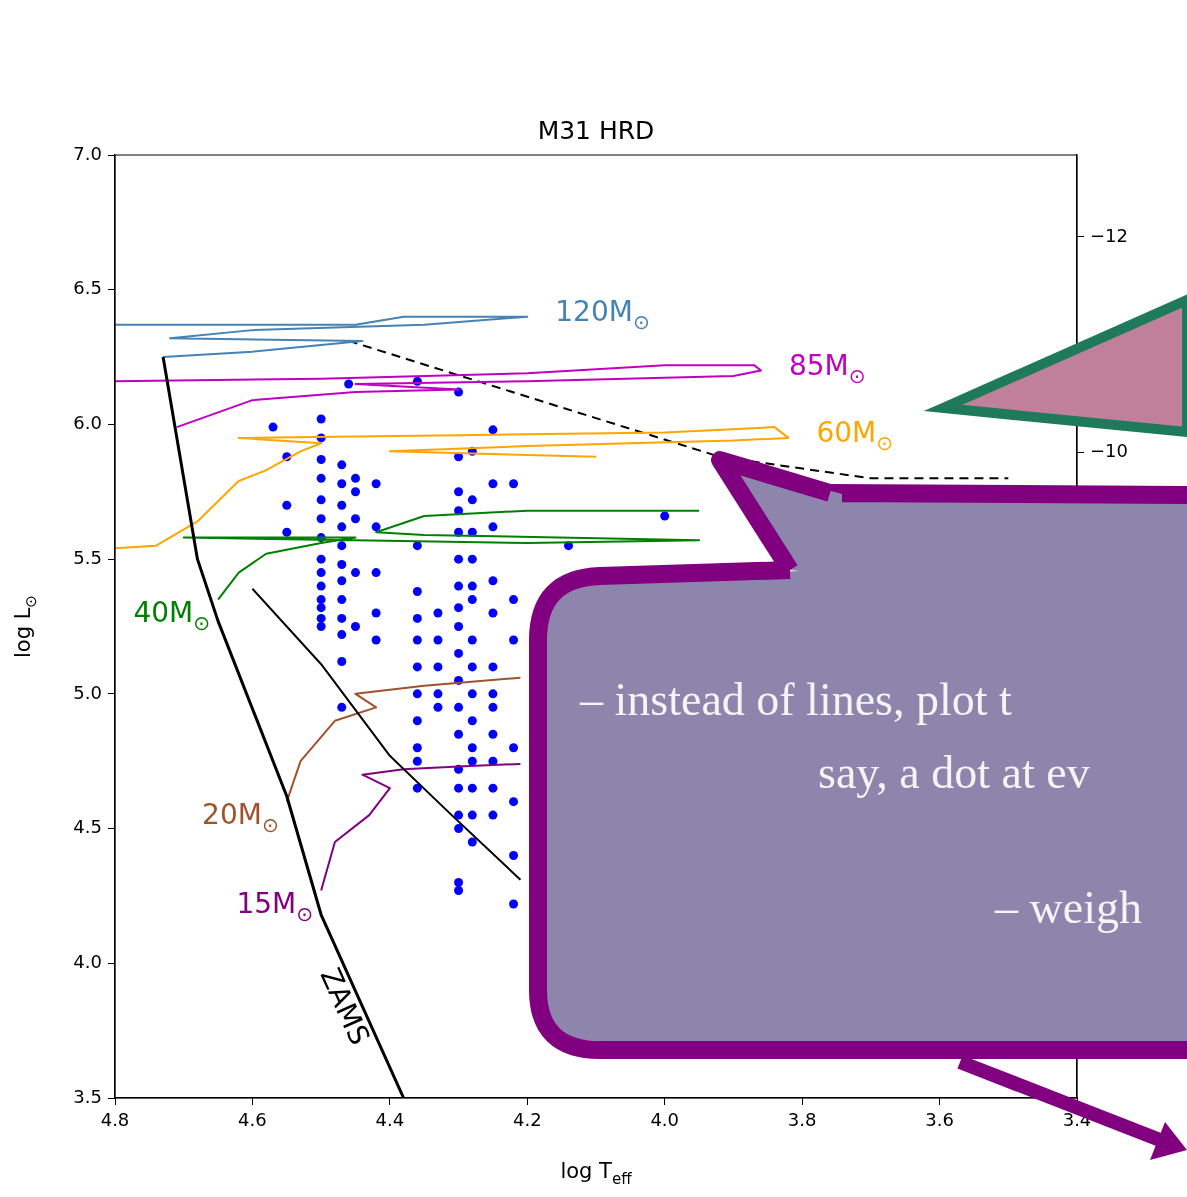 The width and height of the screenshot is (1187, 1197). I want to click on x-tick-label: 4.2, so click(527, 1120).